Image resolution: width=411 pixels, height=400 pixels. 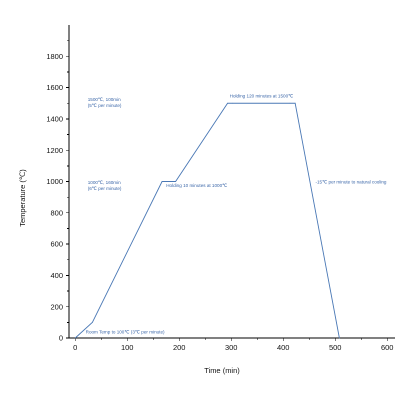 I want to click on annotation-line: Room Temp to 100℃ (3℃ per minute), so click(x=125, y=331).